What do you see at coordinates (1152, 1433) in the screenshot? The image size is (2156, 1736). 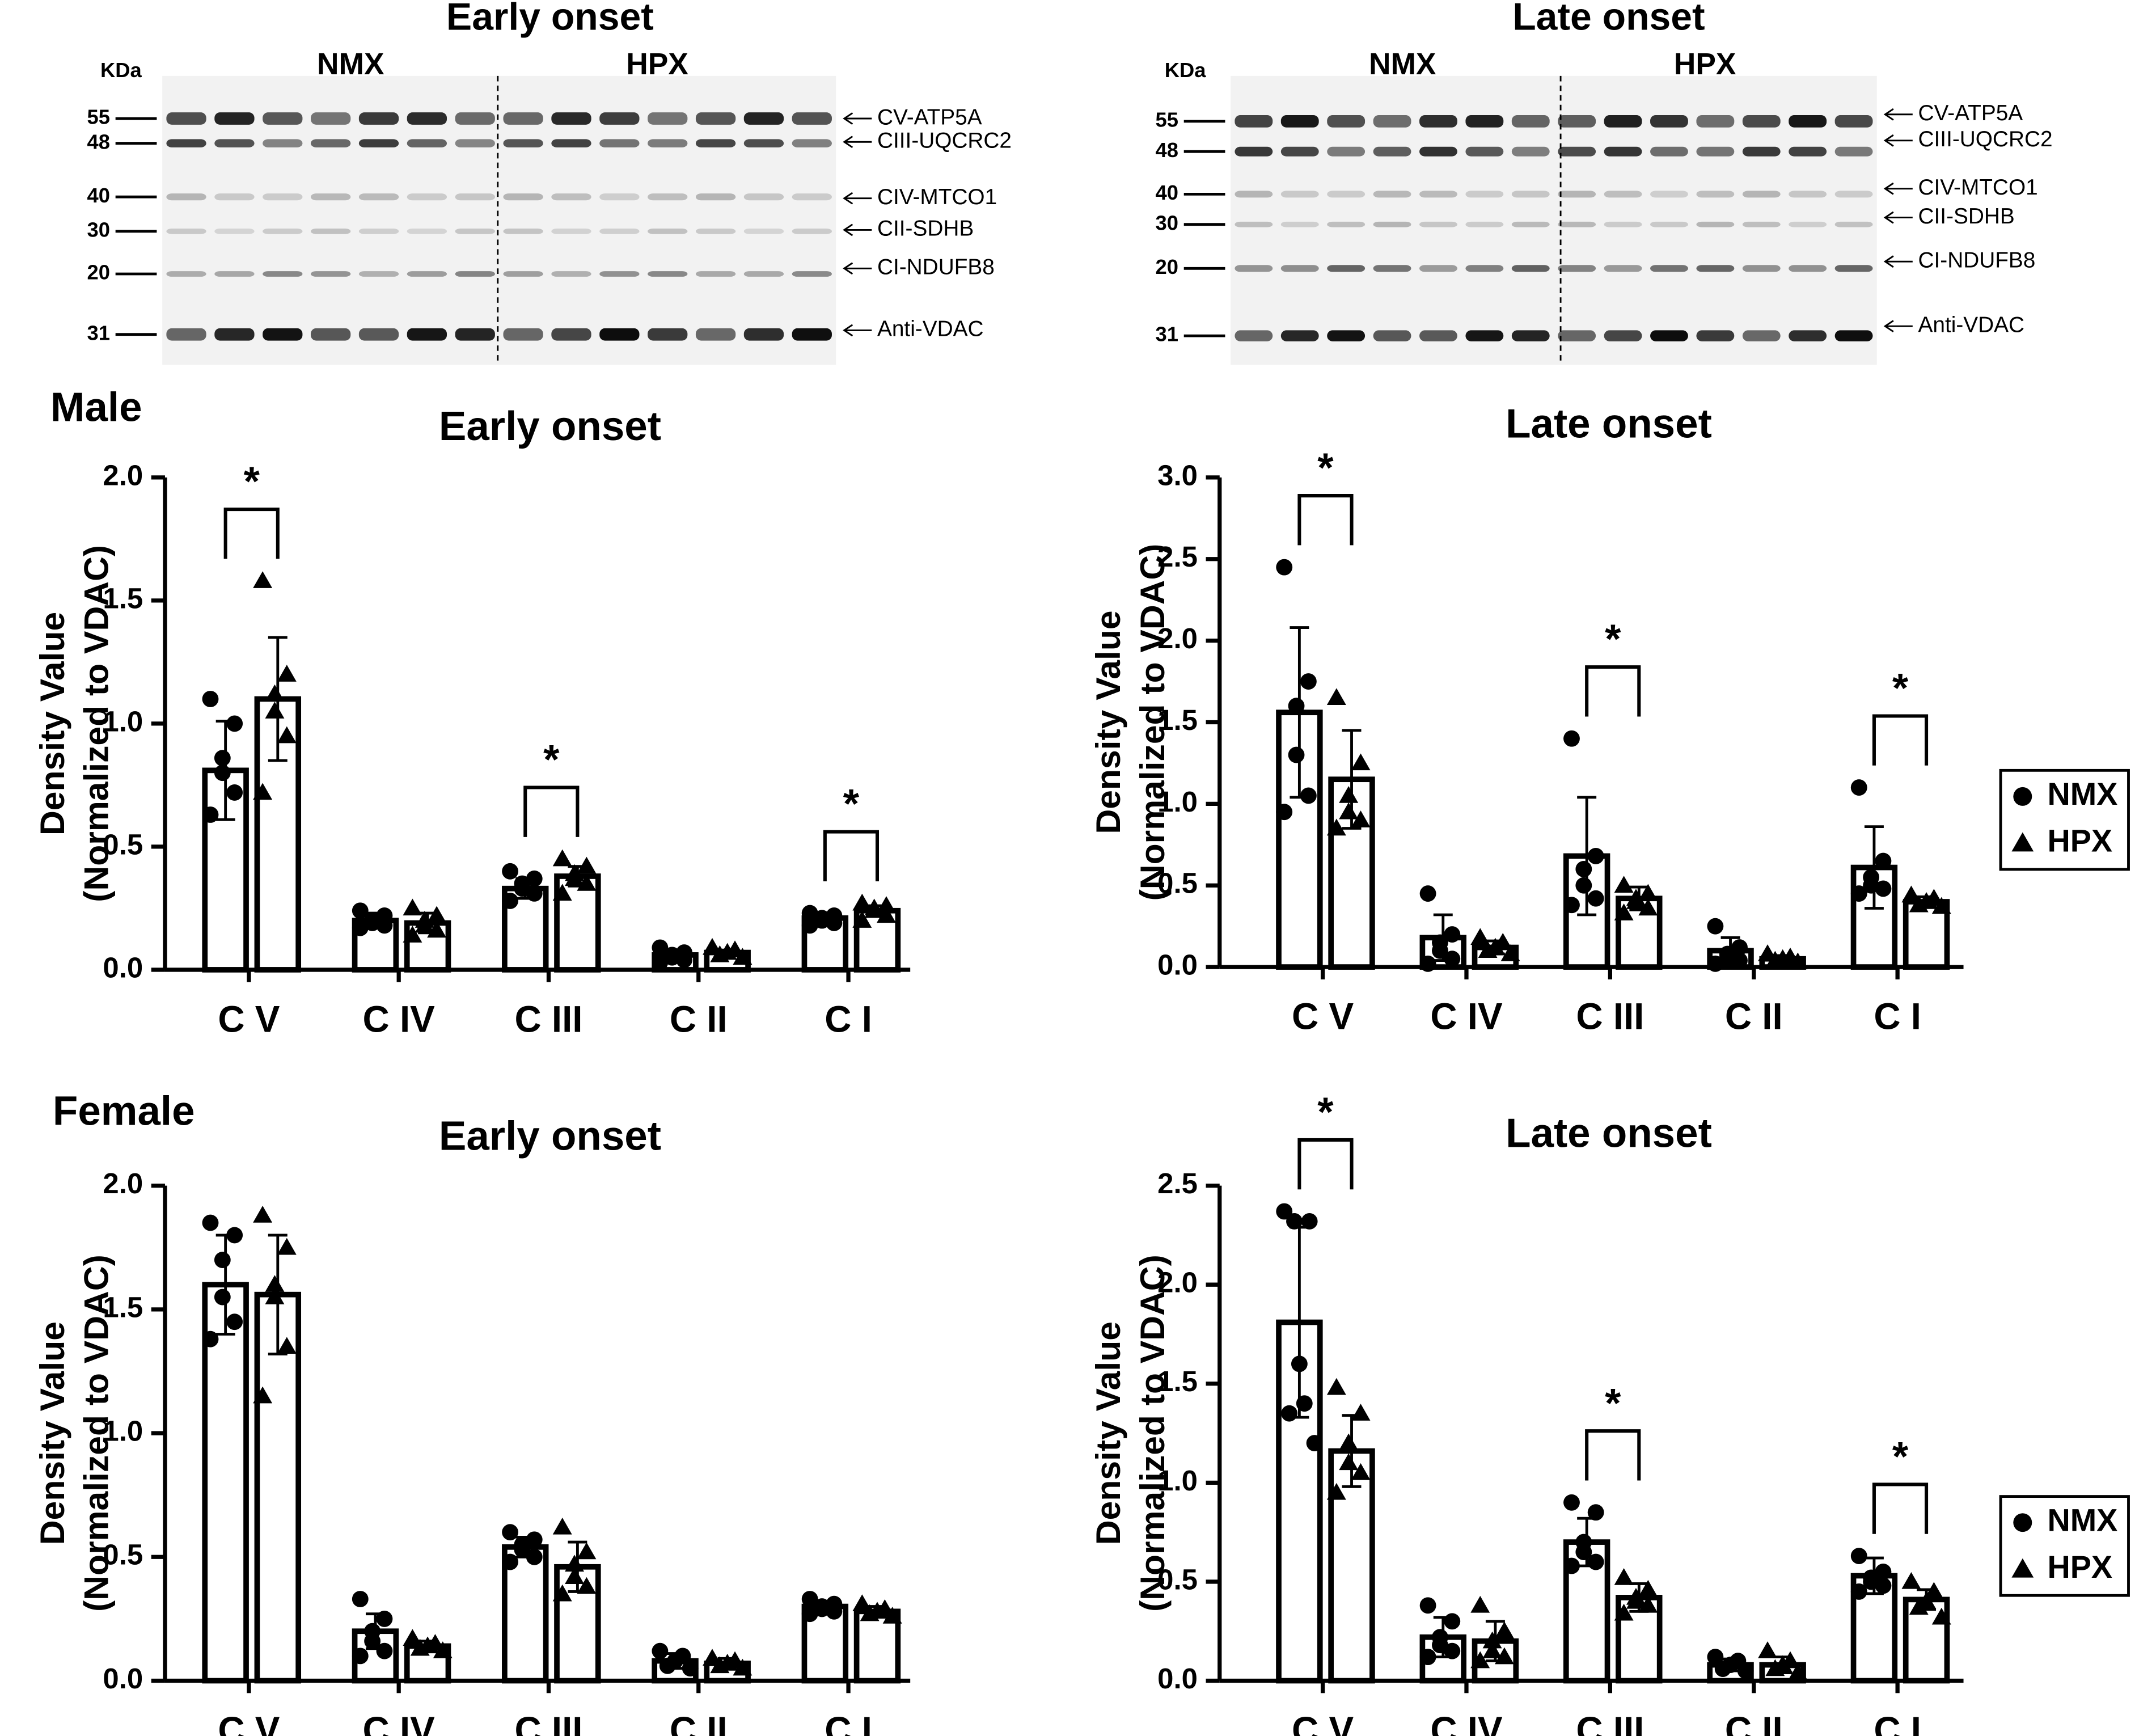 I see `y-axis-label: (Normalized to VDAC)` at bounding box center [1152, 1433].